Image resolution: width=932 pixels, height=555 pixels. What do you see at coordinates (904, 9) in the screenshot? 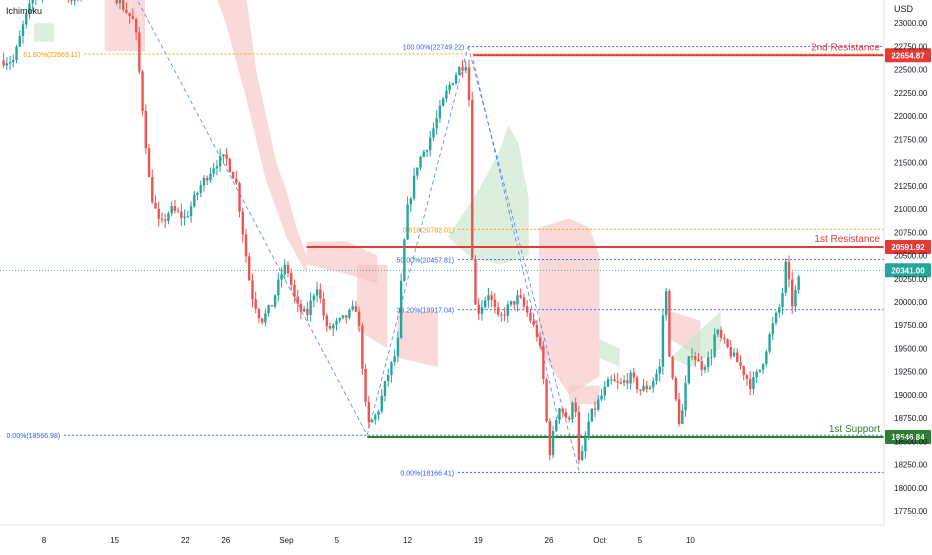
I see `currency-label: USD` at bounding box center [904, 9].